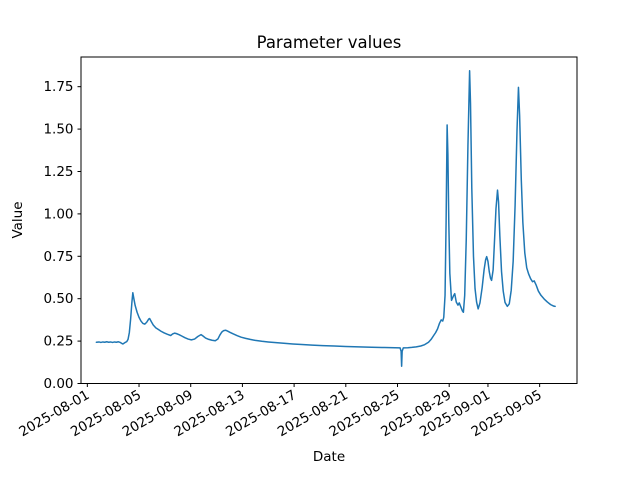  Describe the element at coordinates (18, 219) in the screenshot. I see `y-axis-label: Value` at that location.